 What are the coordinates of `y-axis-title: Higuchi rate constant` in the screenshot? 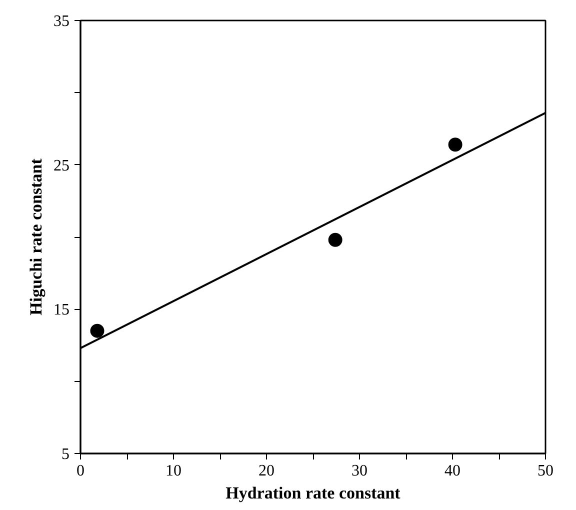 It's located at (36, 237).